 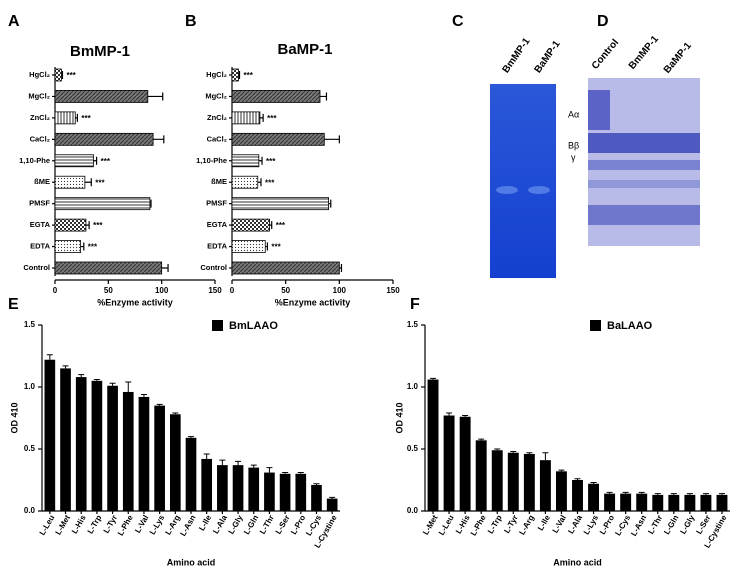 What do you see at coordinates (217, 138) in the screenshot?
I see `y-tick-label: CaCl₂` at bounding box center [217, 138].